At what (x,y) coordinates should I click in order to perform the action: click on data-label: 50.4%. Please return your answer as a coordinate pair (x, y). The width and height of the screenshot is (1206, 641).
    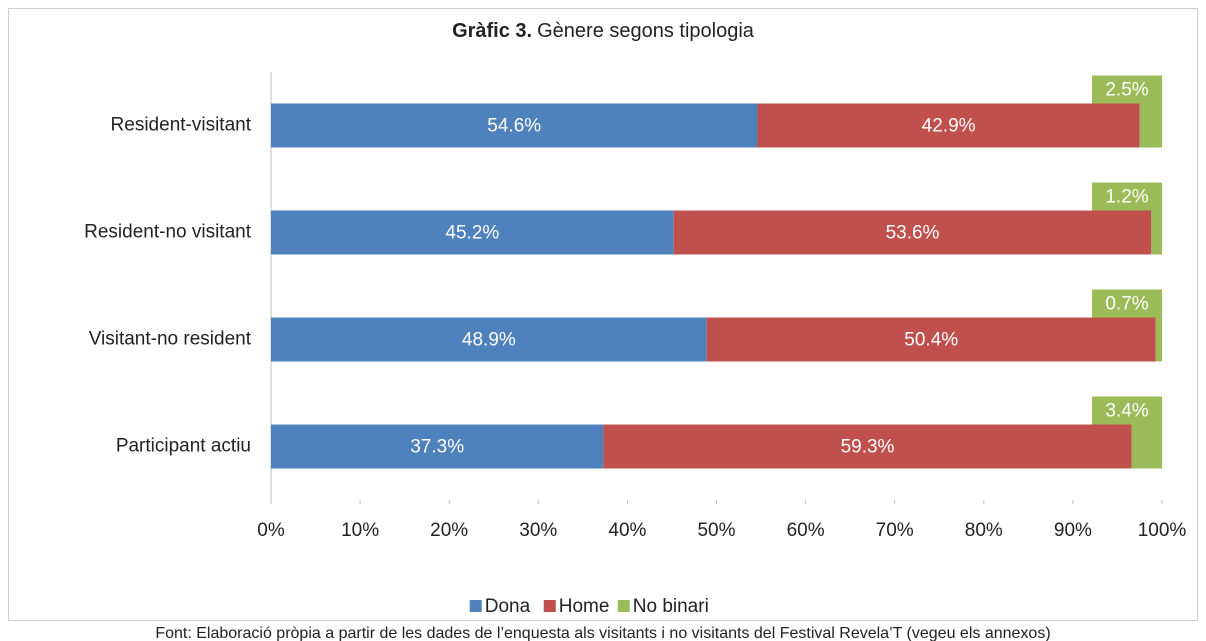
    Looking at the image, I should click on (931, 340).